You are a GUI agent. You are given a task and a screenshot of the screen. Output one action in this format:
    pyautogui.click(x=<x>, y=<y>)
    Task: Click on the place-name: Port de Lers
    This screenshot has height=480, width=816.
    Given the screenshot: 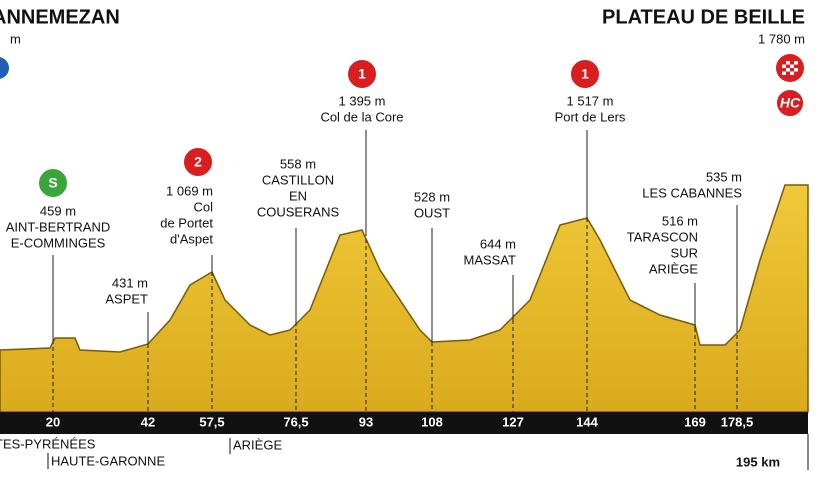 What is the action you would take?
    pyautogui.click(x=590, y=116)
    